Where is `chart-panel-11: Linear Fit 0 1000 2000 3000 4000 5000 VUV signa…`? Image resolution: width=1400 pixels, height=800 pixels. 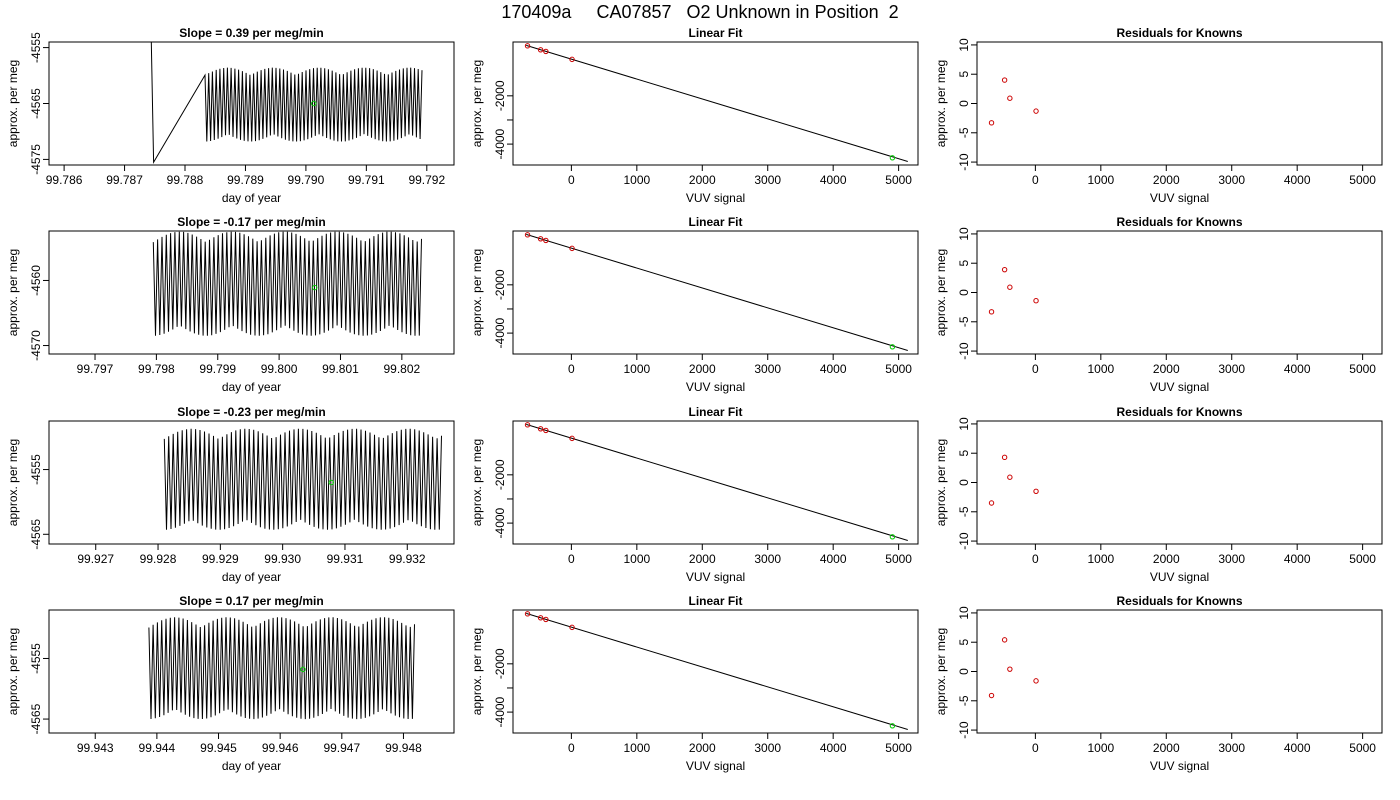 chart-panel-11: Linear Fit 0 1000 2000 3000 4000 5000 VUV signa… is located at coordinates (694, 683).